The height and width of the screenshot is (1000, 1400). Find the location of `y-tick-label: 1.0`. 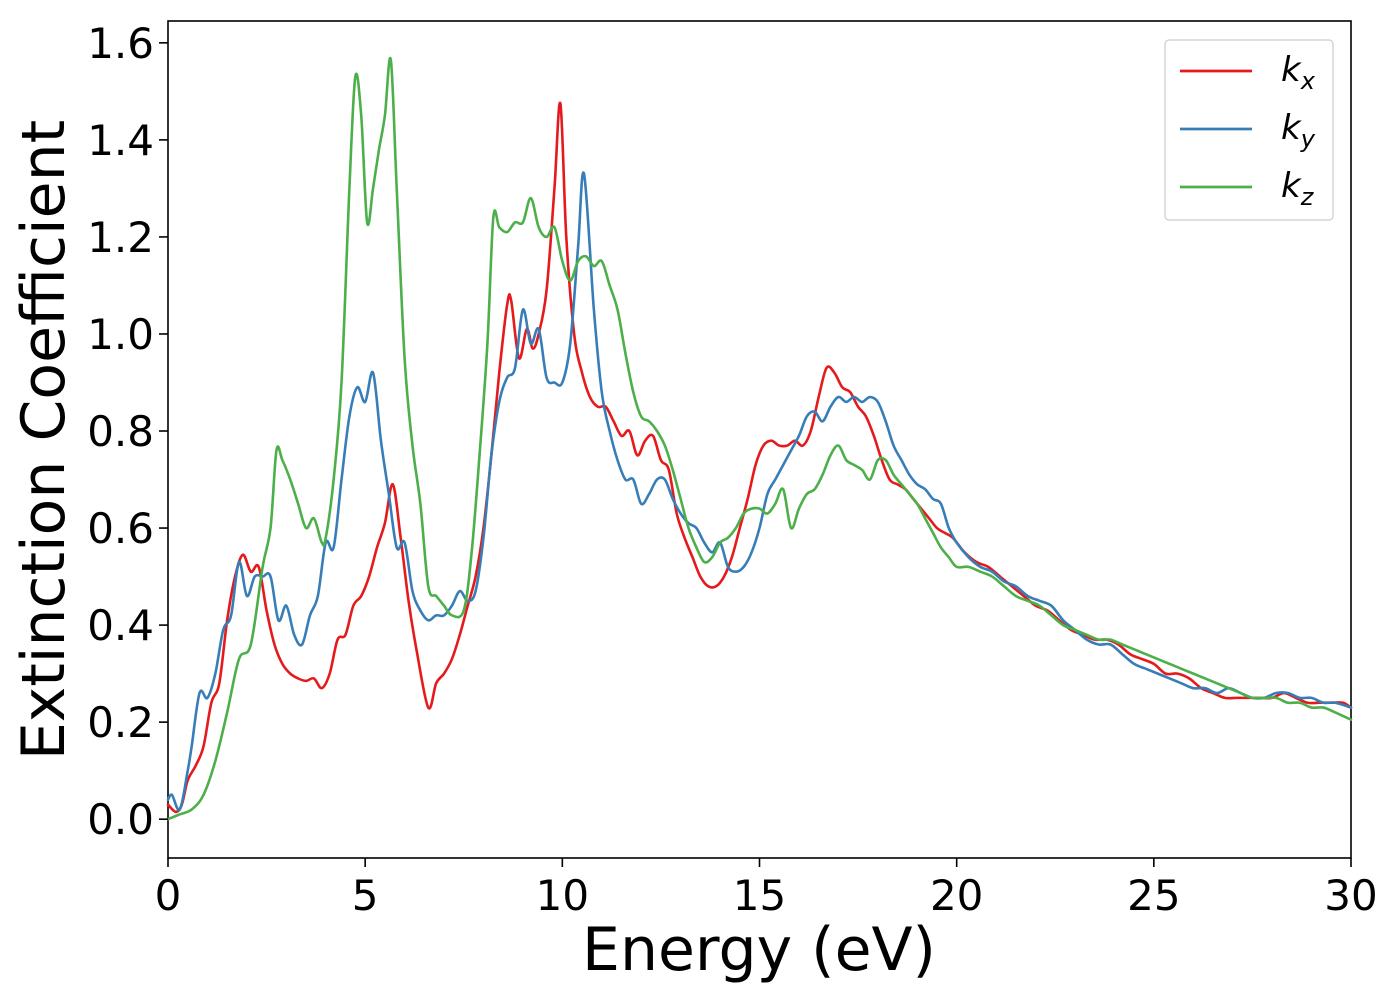

y-tick-label: 1.0 is located at coordinates (120, 334).